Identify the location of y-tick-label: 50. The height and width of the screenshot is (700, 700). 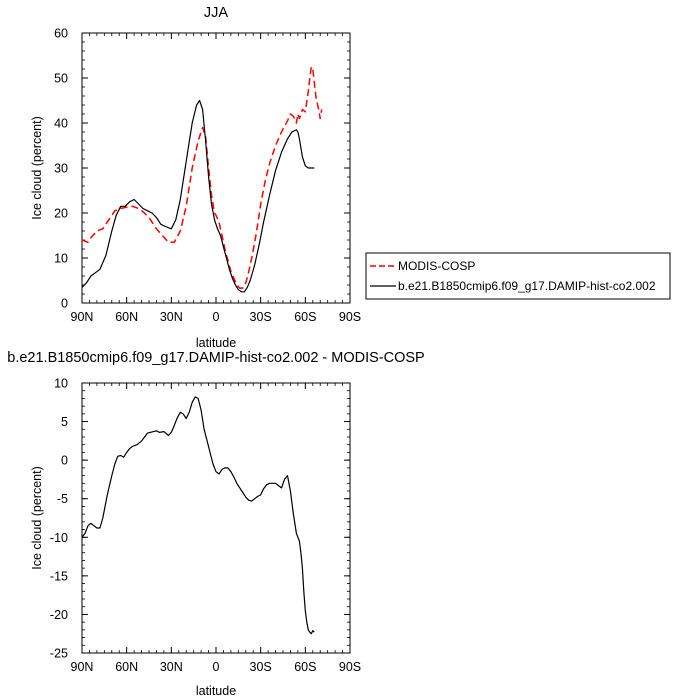
(61, 79).